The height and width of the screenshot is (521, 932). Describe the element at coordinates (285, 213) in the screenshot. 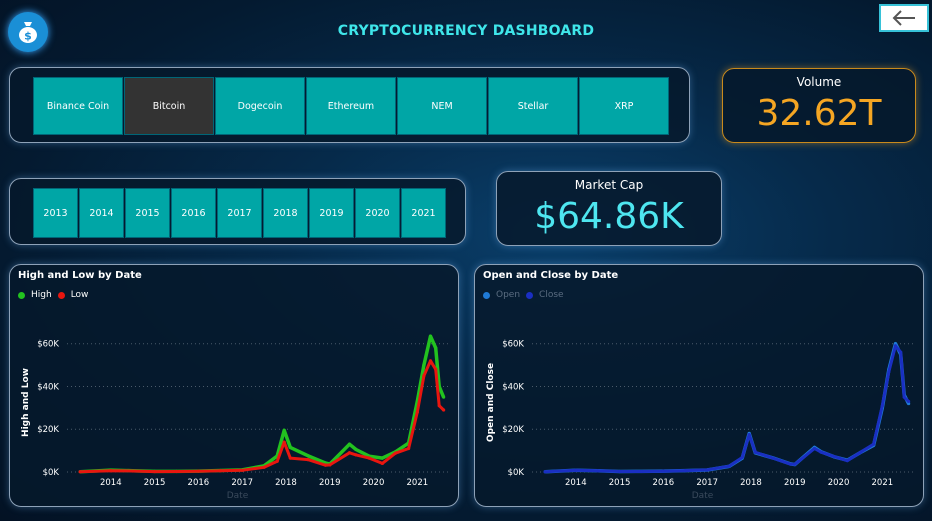

I see `year-option-2018: 2018` at that location.